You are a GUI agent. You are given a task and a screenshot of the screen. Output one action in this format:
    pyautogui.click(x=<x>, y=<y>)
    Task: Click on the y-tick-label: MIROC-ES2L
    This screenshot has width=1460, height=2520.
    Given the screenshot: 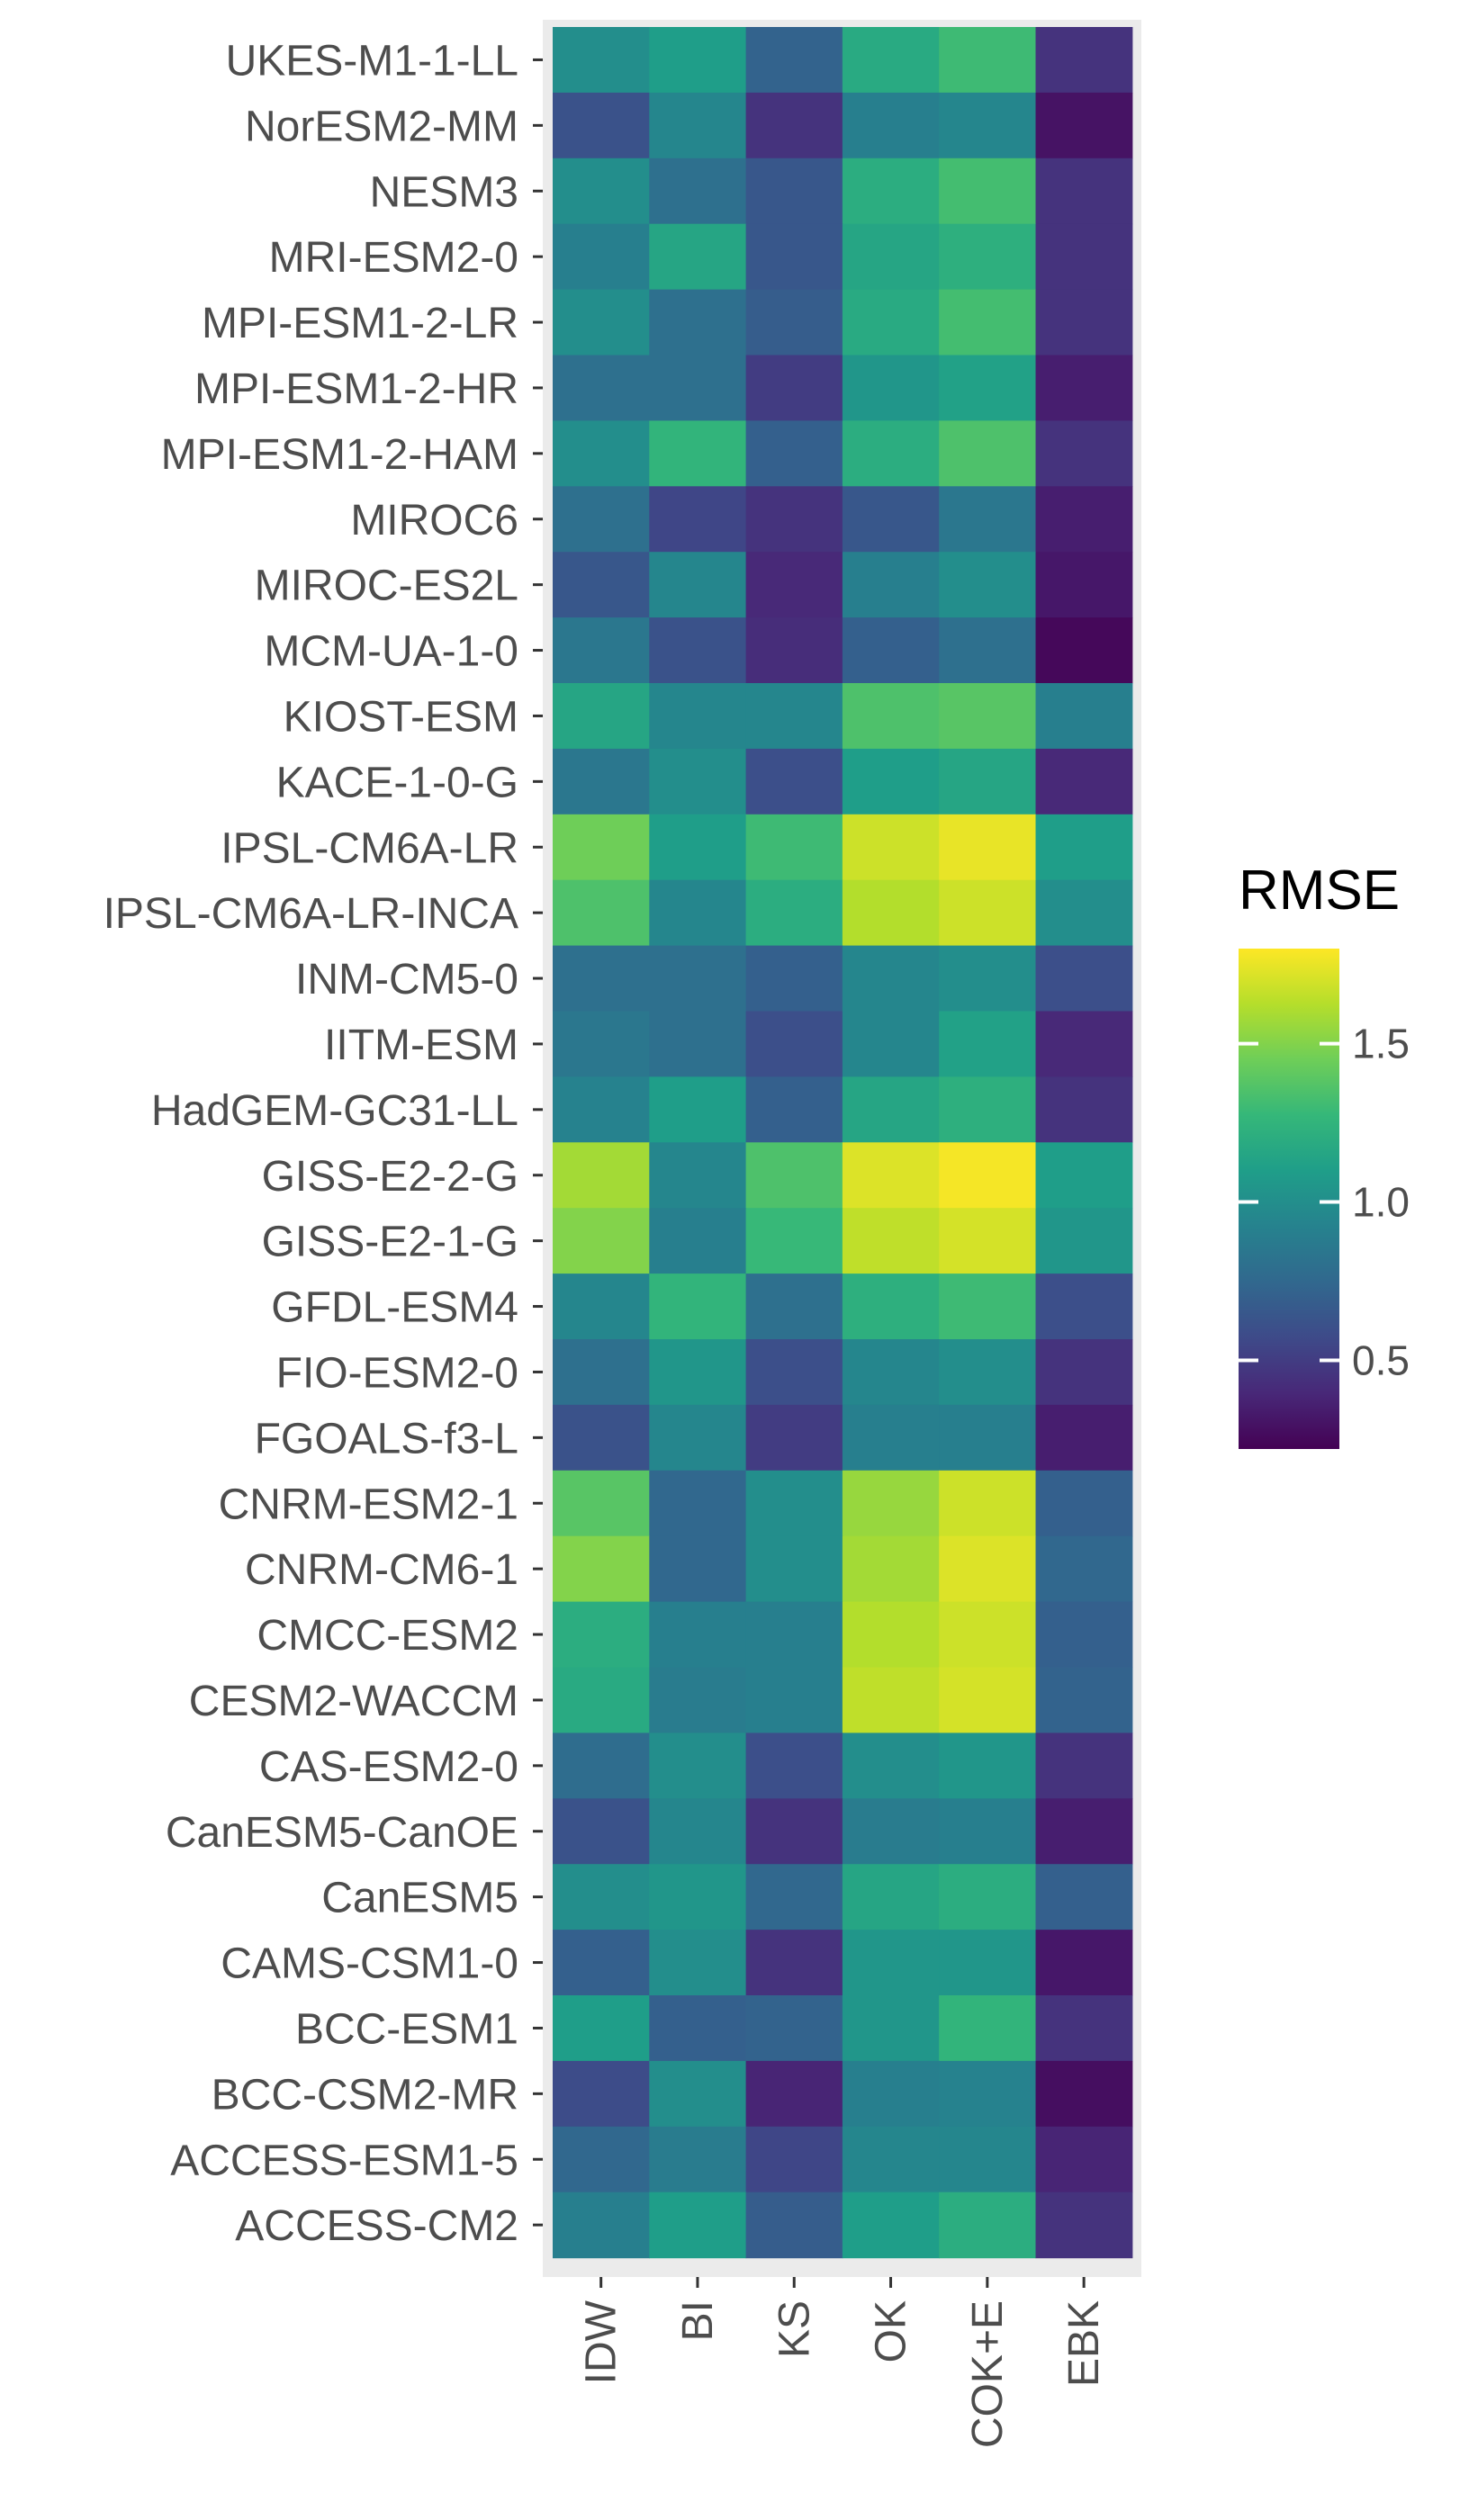 What is the action you would take?
    pyautogui.click(x=387, y=586)
    